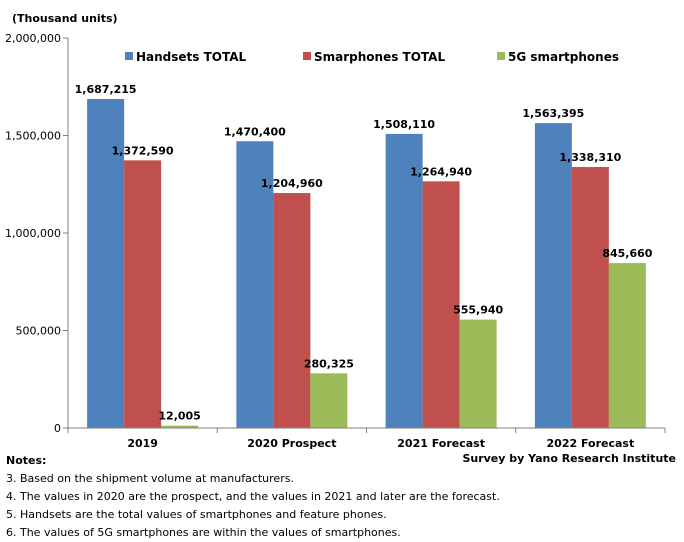  Describe the element at coordinates (191, 57) in the screenshot. I see `legend-label: Handsets TOTAL` at that location.